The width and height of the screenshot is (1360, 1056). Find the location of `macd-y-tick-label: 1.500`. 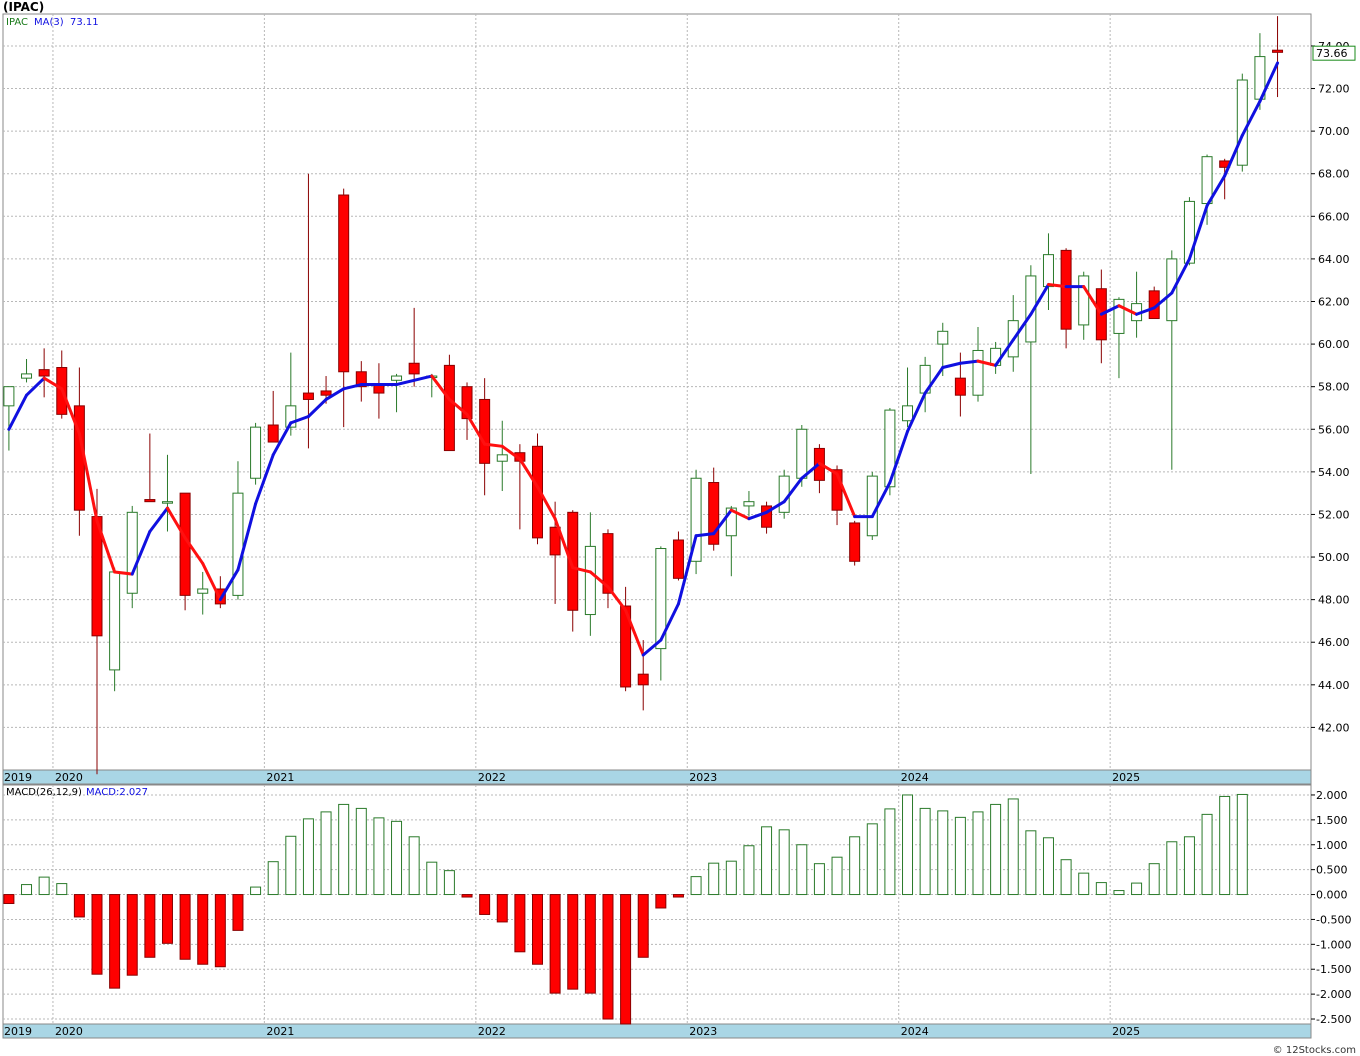

macd-y-tick-label: 1.500 is located at coordinates (1332, 820).